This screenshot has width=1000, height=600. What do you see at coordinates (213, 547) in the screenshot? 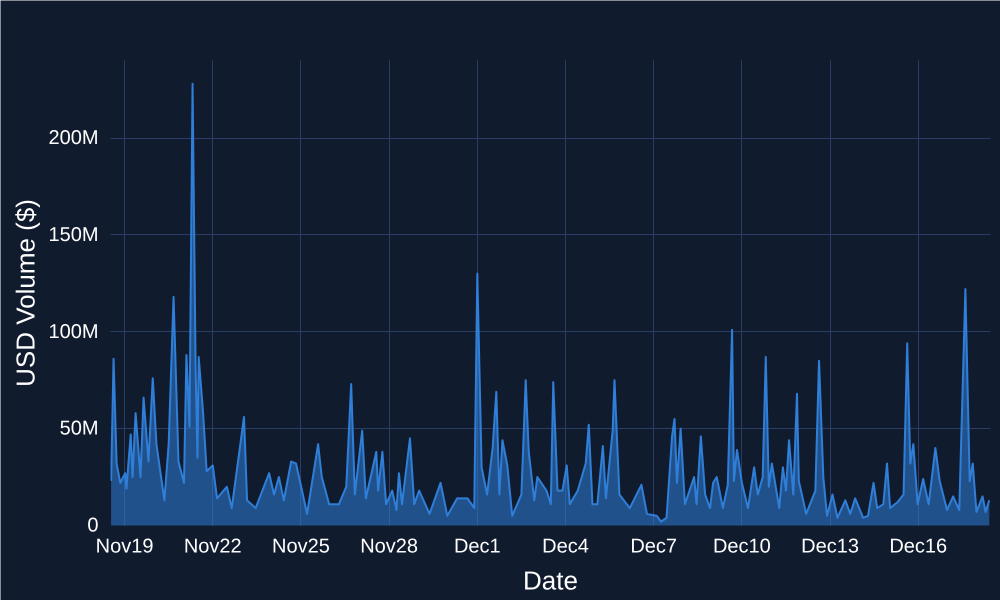
I see `x-tick-label: Nov22` at bounding box center [213, 547].